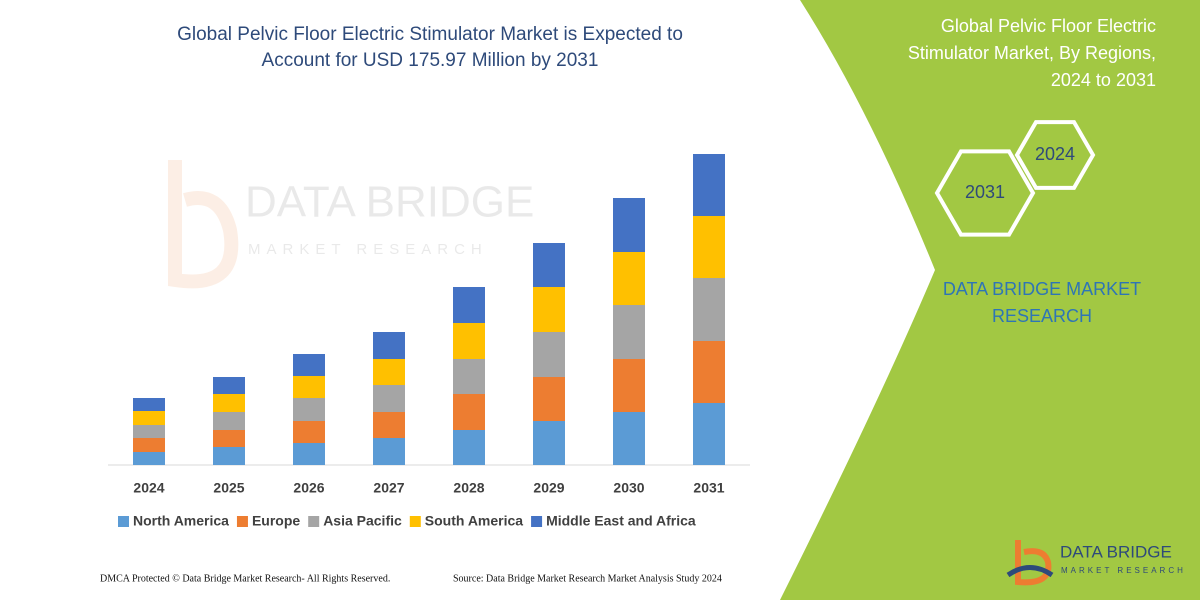  What do you see at coordinates (389, 202) in the screenshot?
I see `watermark-name: DATA BRIDGE` at bounding box center [389, 202].